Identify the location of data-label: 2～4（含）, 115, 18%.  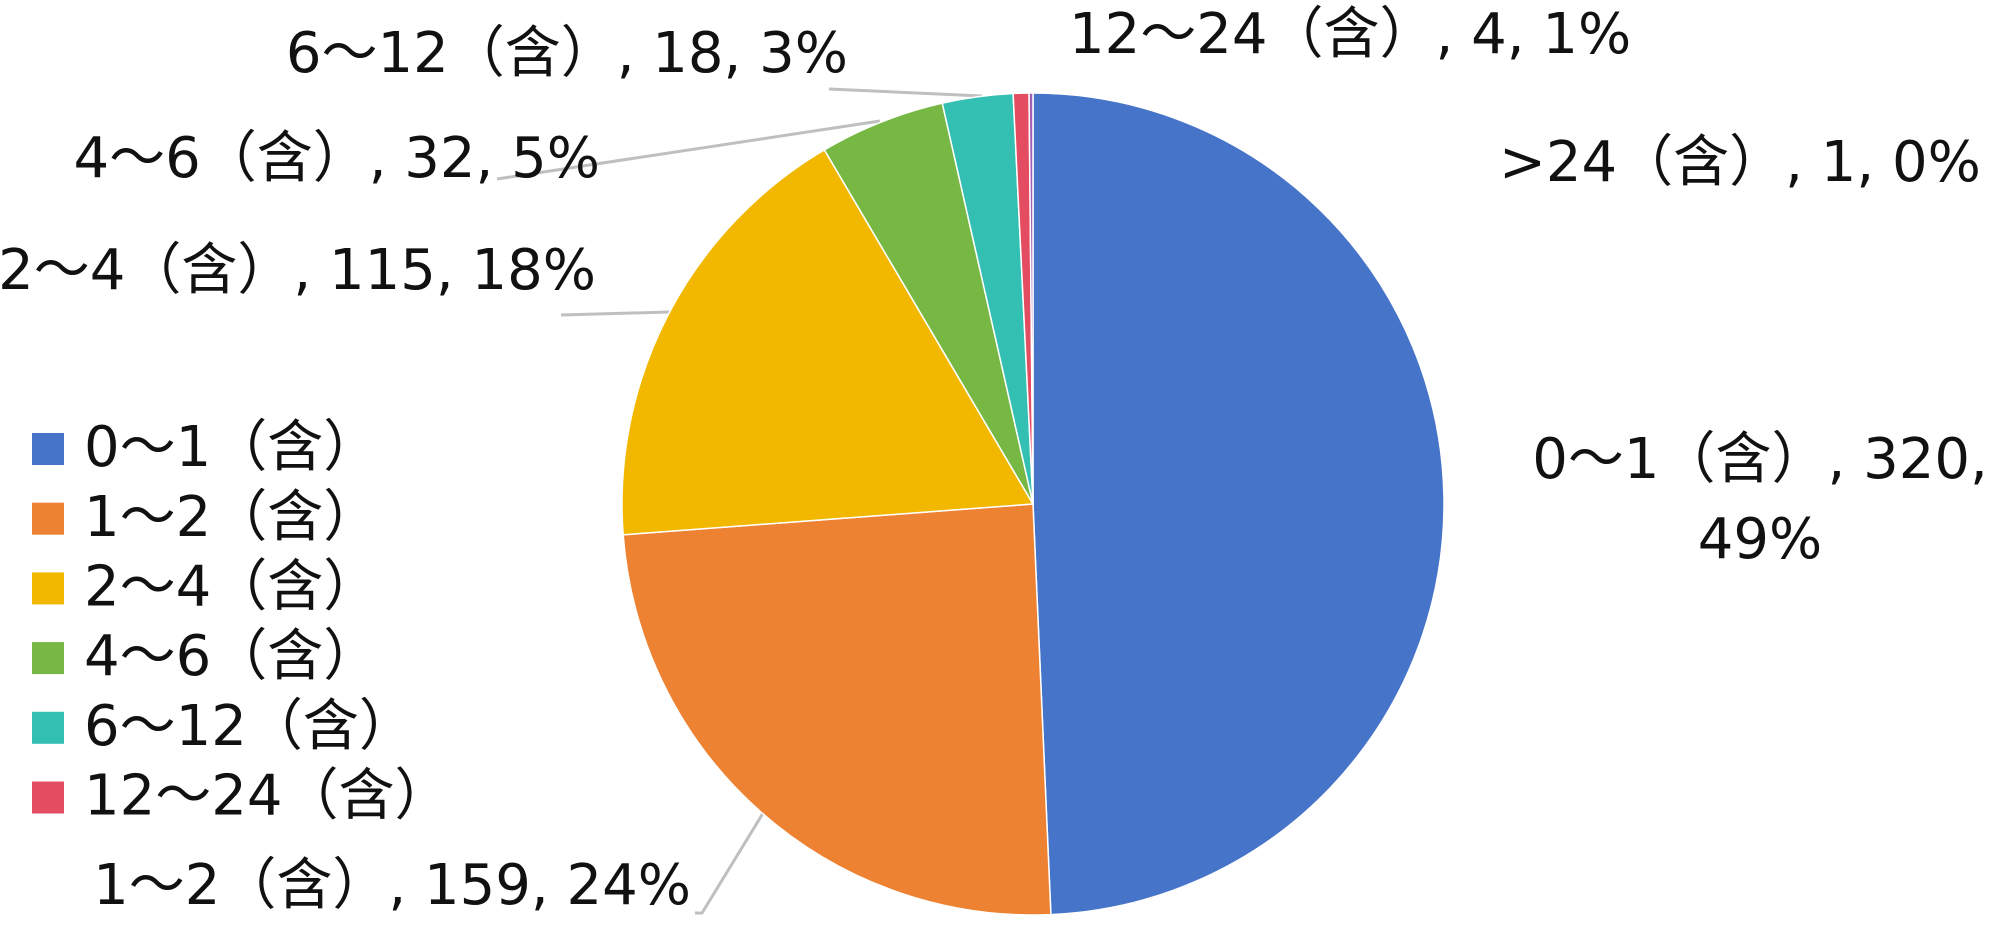
(298, 270).